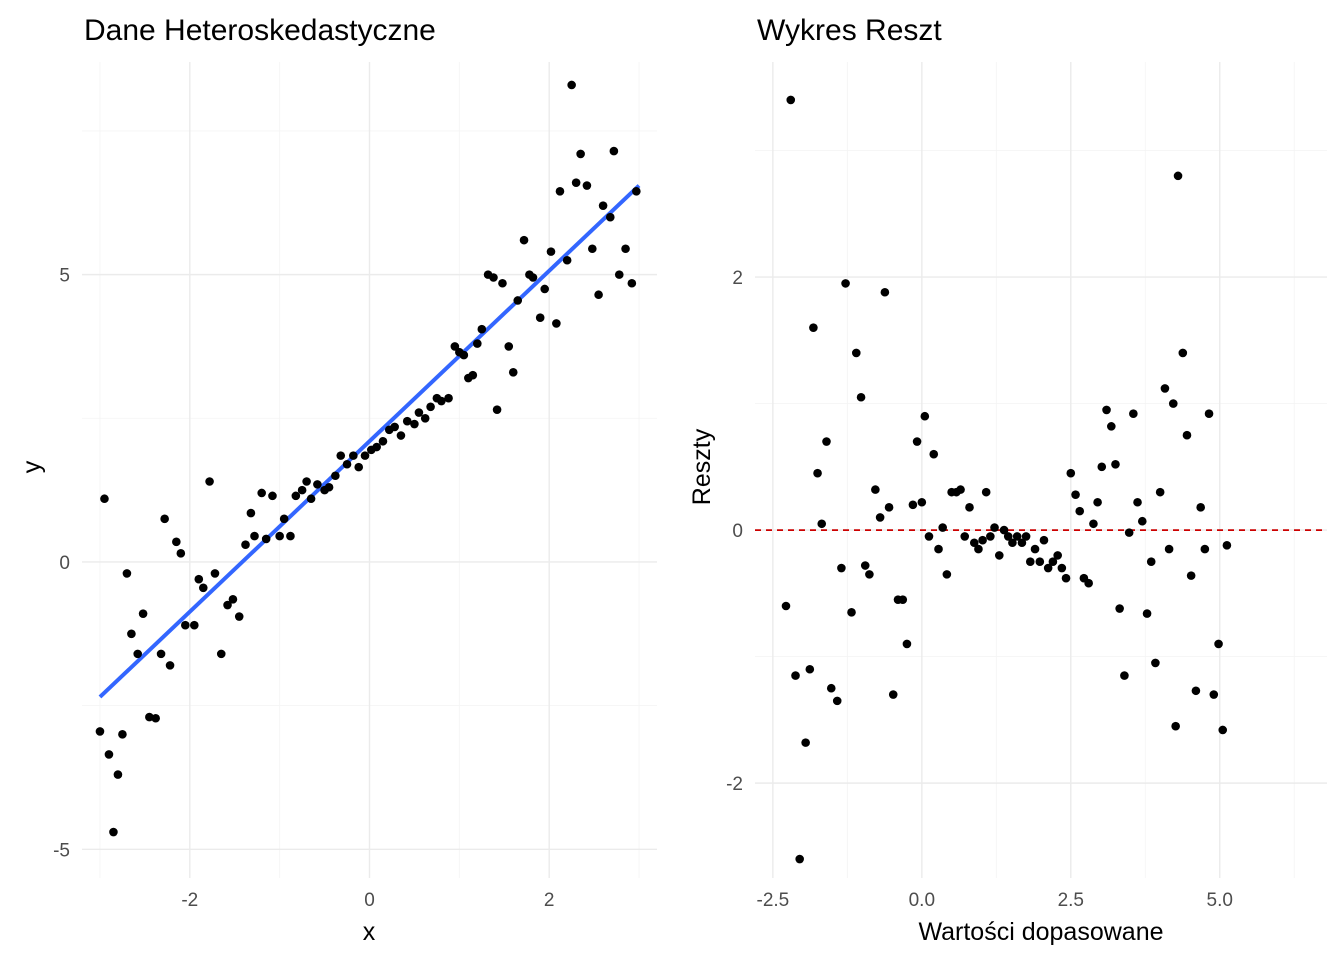 Image resolution: width=1344 pixels, height=960 pixels. I want to click on y-tick-label: -5, so click(61, 850).